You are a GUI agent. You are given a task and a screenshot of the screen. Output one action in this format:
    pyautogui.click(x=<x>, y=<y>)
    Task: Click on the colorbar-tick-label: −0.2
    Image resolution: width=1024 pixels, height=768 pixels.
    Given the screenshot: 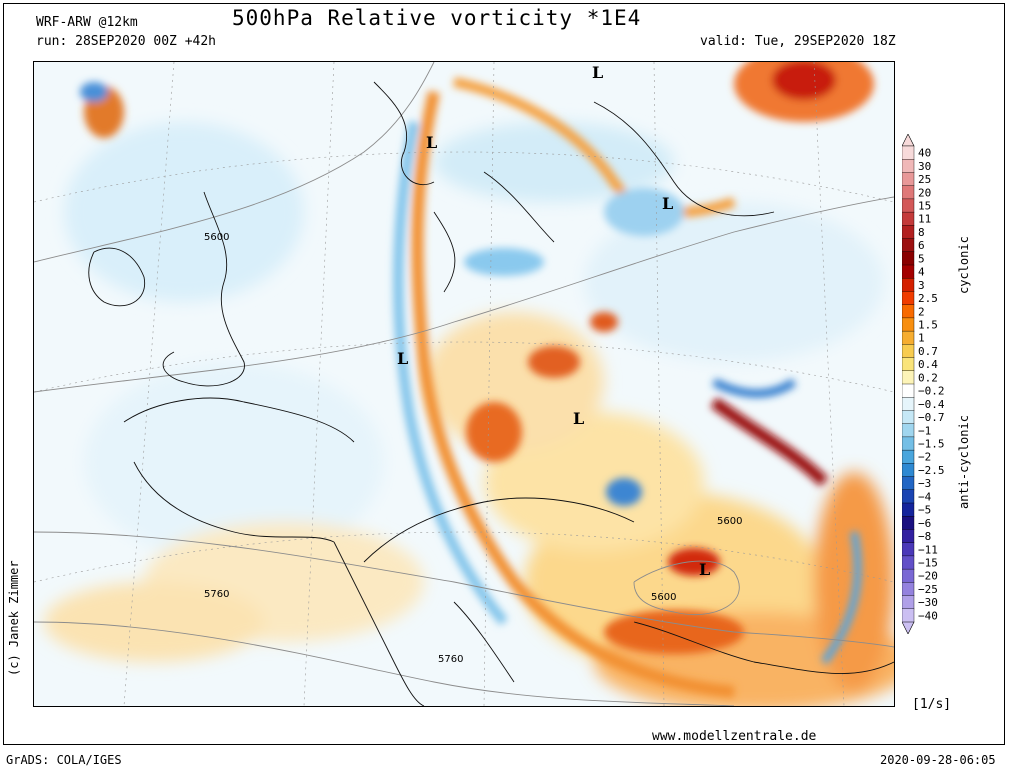 What is the action you would take?
    pyautogui.click(x=931, y=391)
    